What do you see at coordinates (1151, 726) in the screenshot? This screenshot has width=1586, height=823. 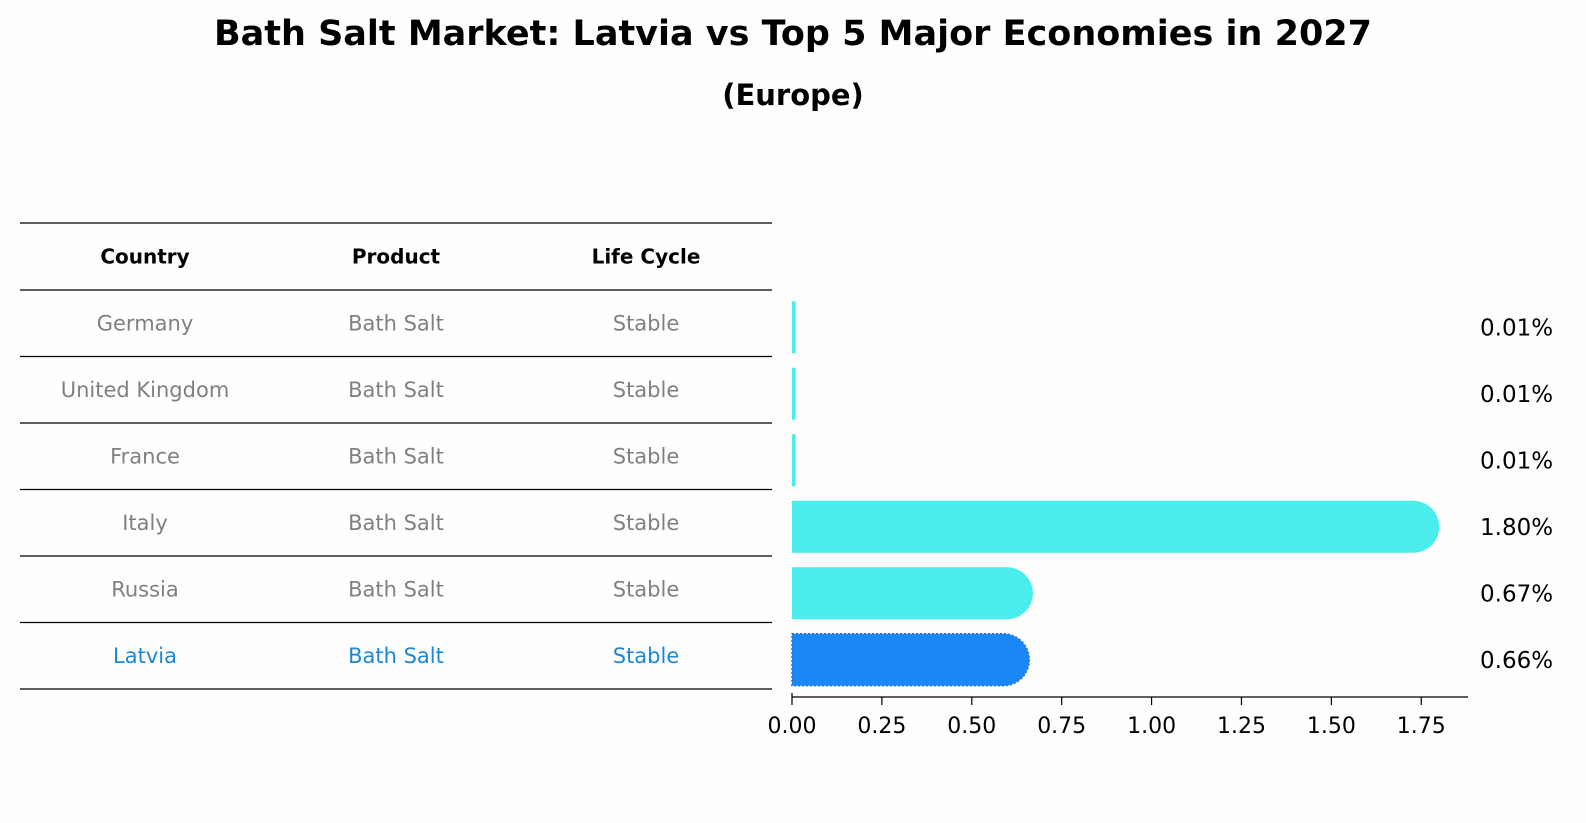 I see `x-tick-label: 1.00` at bounding box center [1151, 726].